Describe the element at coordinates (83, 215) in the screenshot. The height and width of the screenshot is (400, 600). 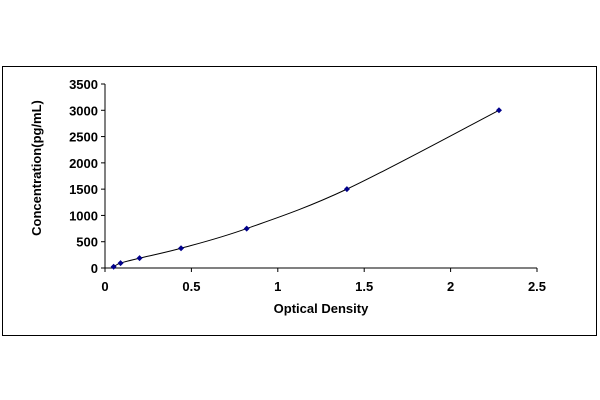
I see `y-tick-label: 1000` at that location.